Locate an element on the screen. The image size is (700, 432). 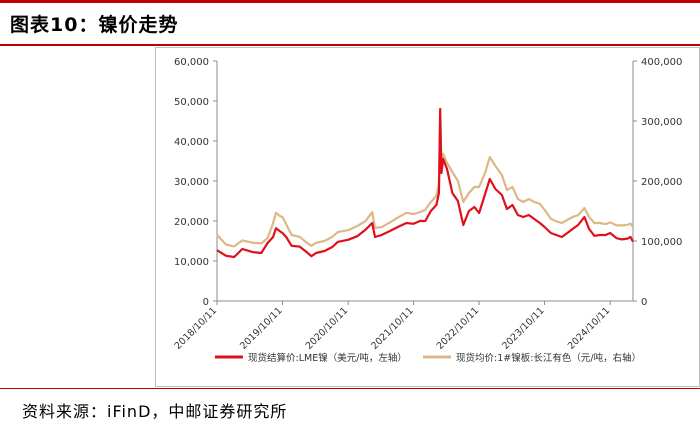
top-accent-bar is located at coordinates (350, 1).